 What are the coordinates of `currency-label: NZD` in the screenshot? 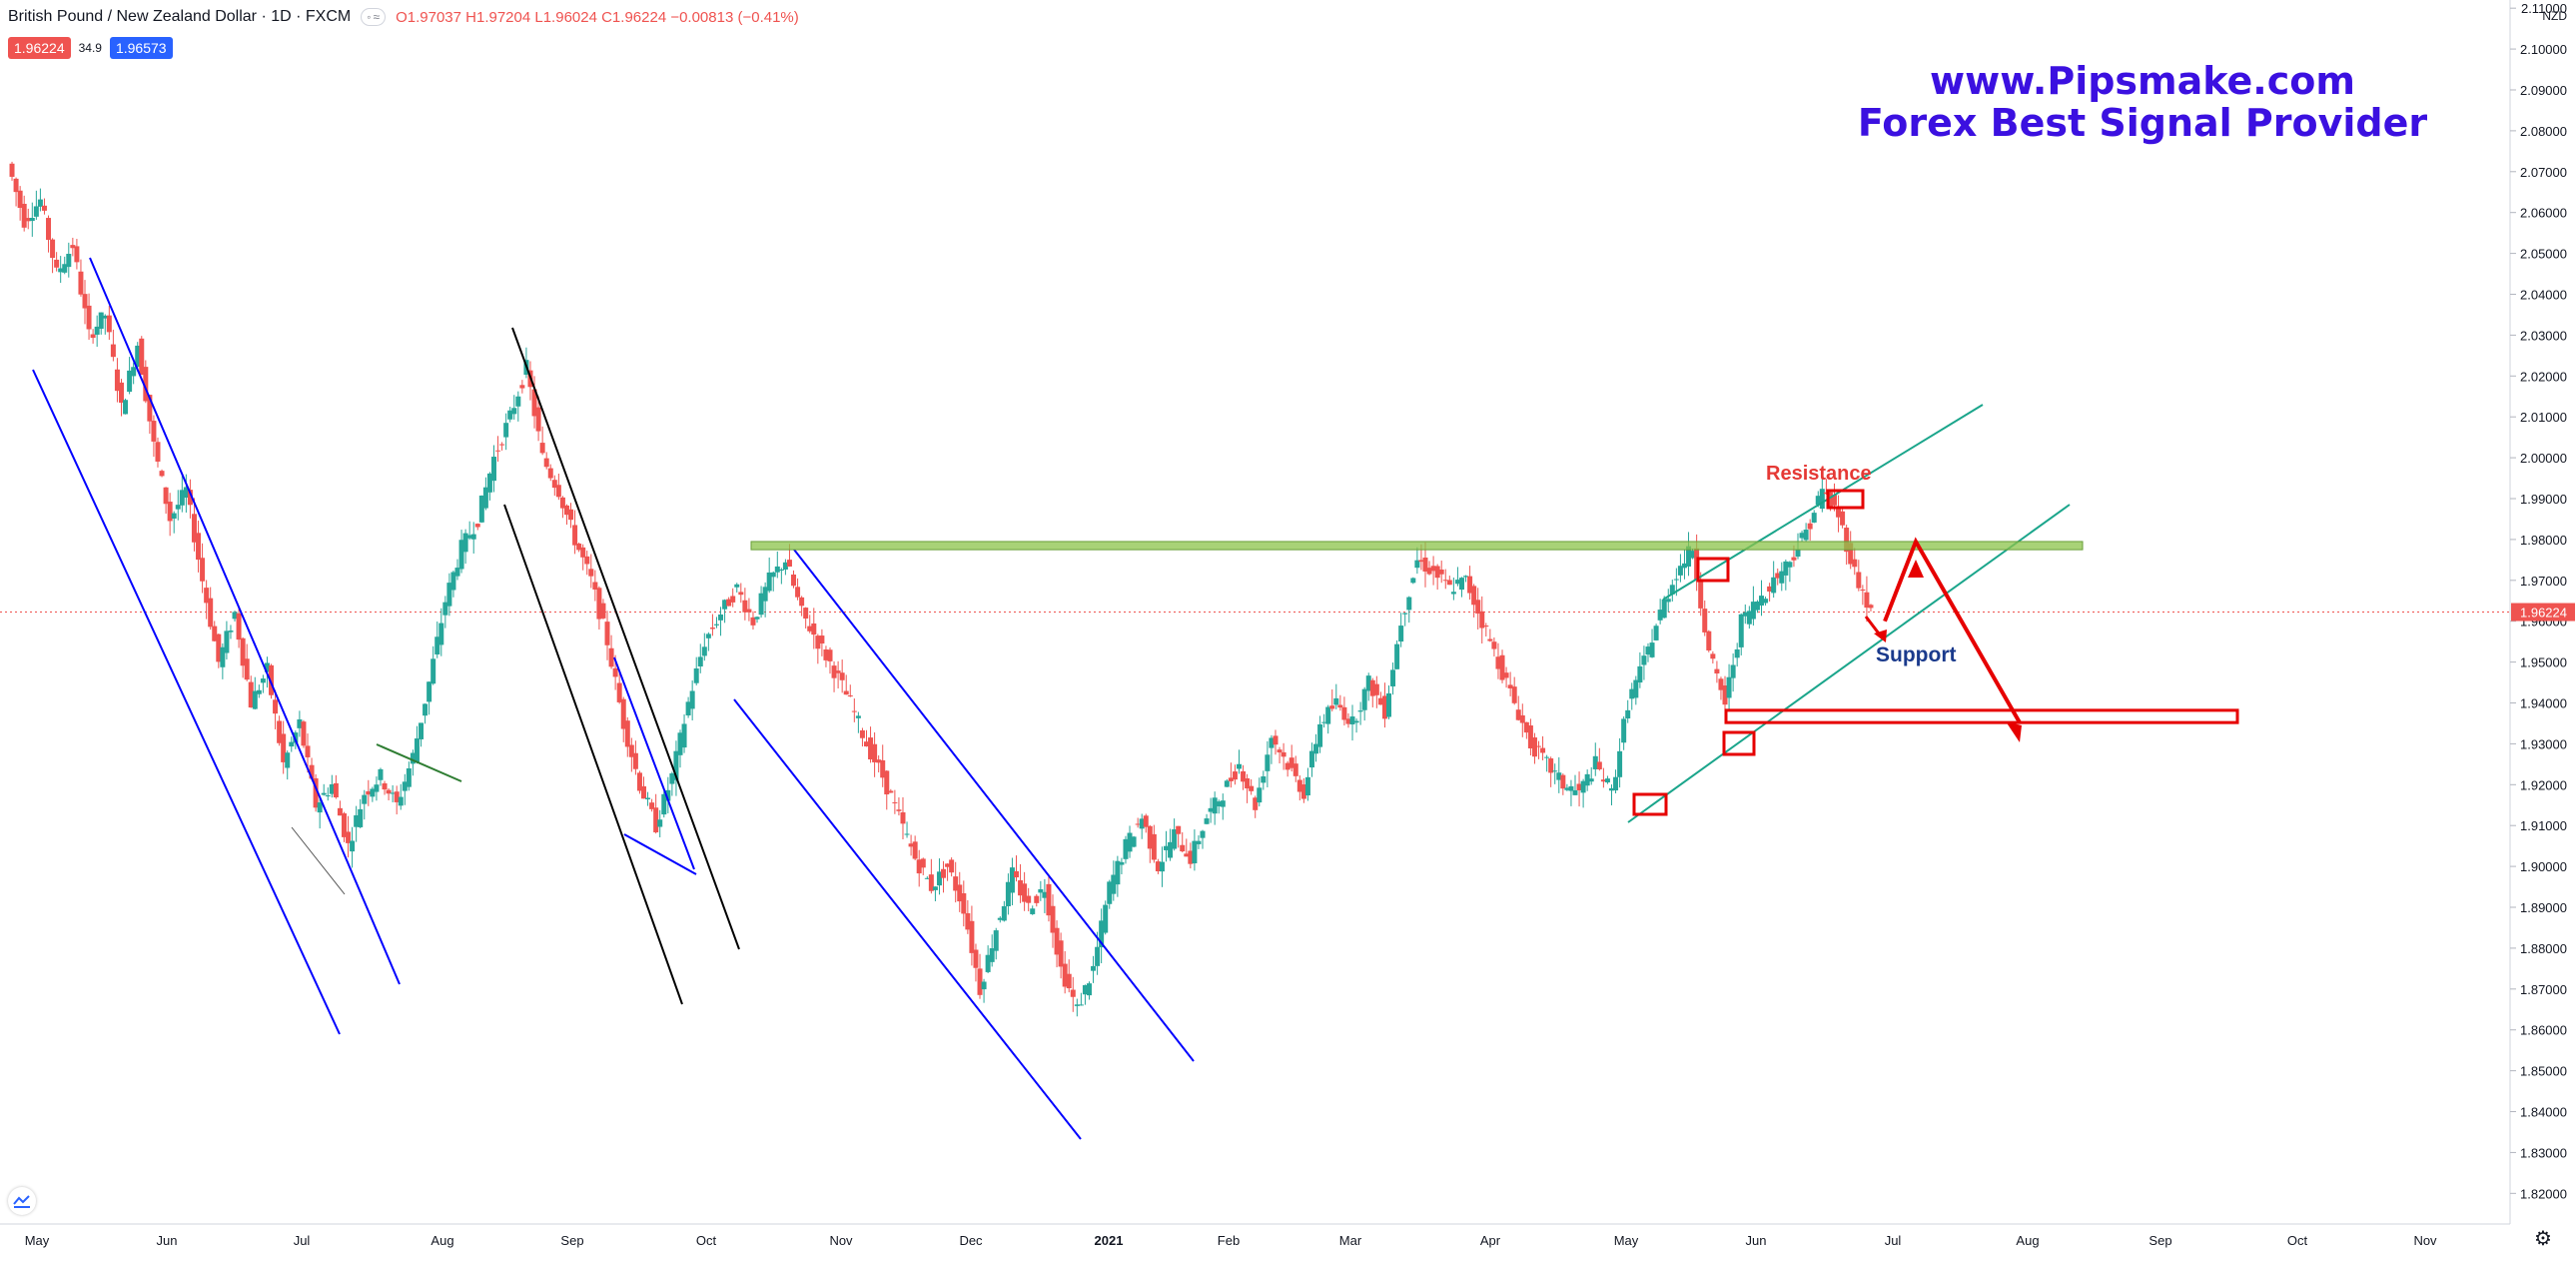 It's located at (2555, 16).